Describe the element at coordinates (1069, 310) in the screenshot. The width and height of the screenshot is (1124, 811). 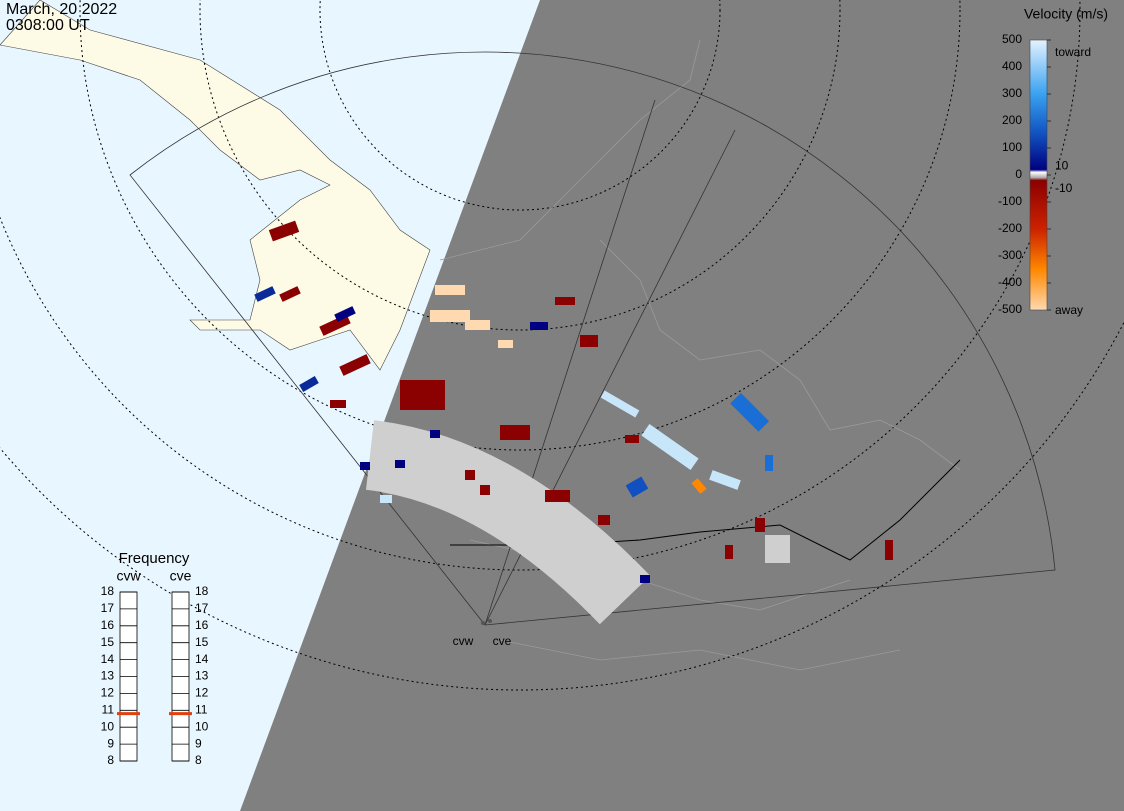
I see `colorbar-bottom-label: away` at that location.